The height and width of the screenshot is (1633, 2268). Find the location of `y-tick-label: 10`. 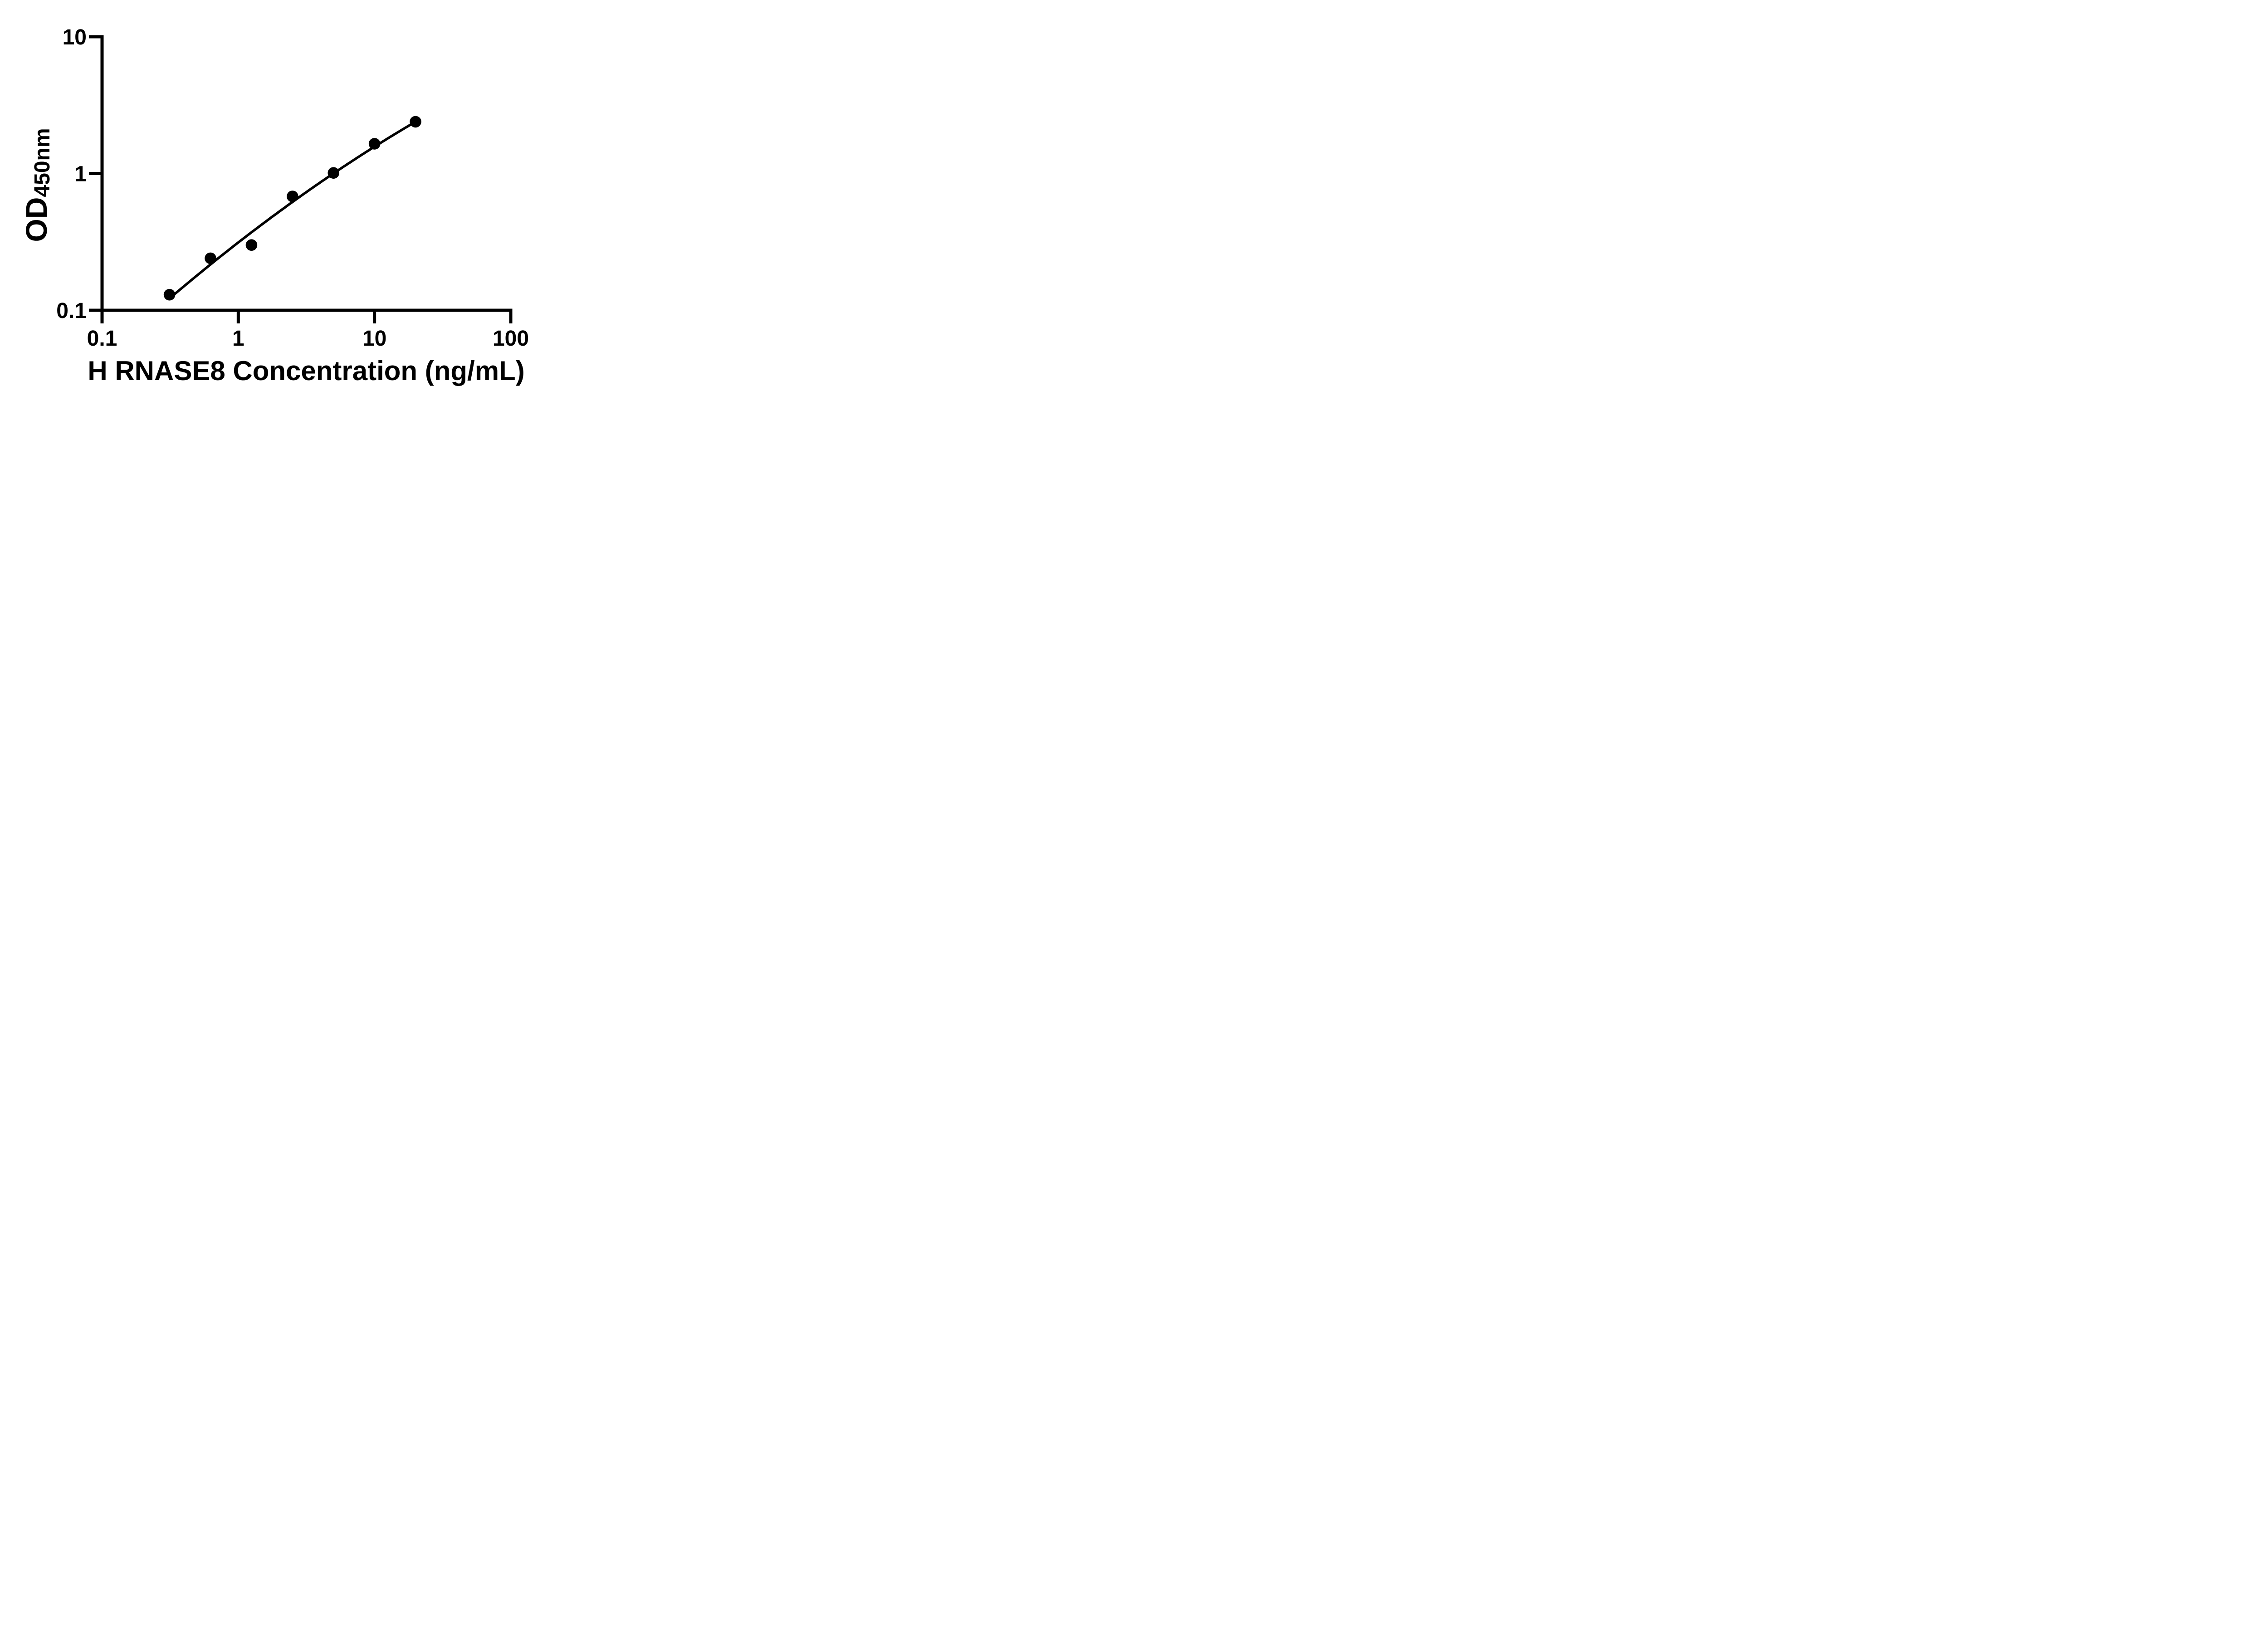

y-tick-label: 10 is located at coordinates (75, 37).